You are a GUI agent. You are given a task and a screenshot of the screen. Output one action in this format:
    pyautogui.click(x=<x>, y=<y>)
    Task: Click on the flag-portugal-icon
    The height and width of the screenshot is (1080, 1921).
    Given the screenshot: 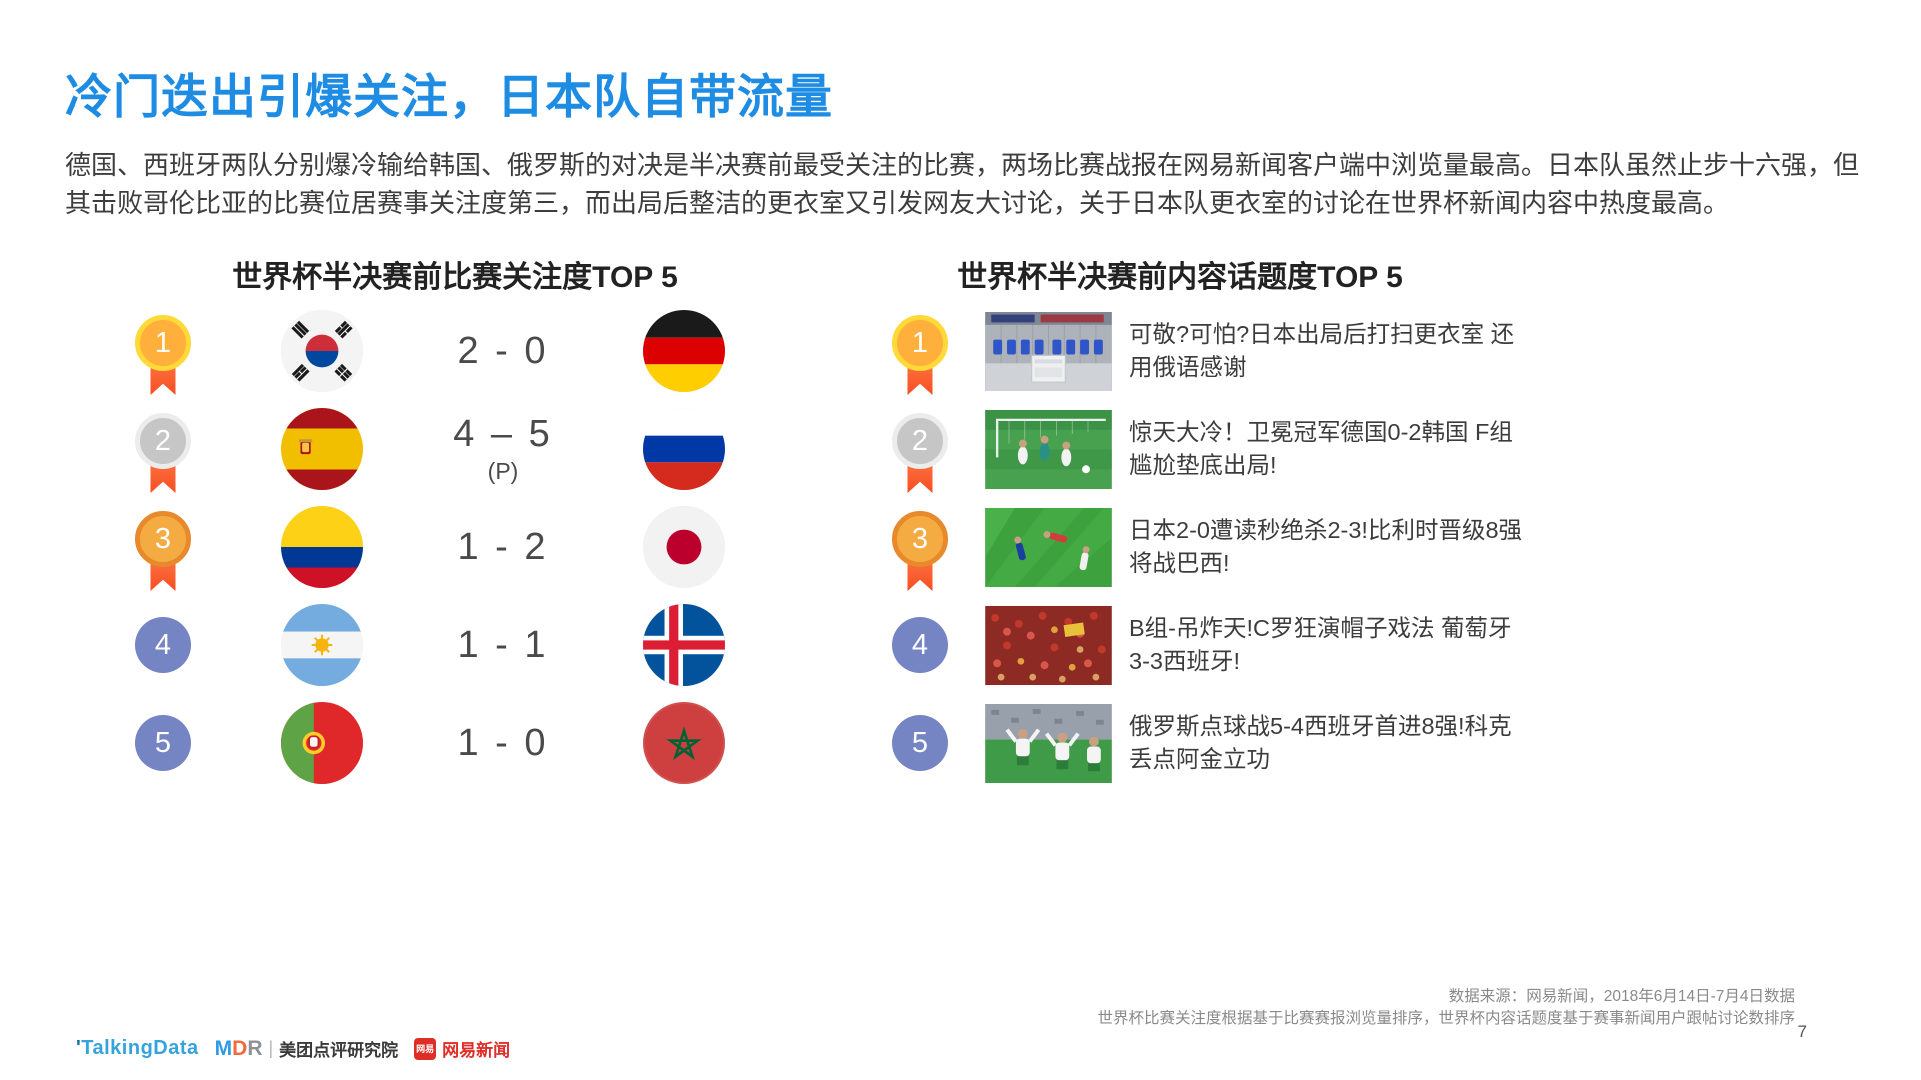 What is the action you would take?
    pyautogui.click(x=322, y=743)
    